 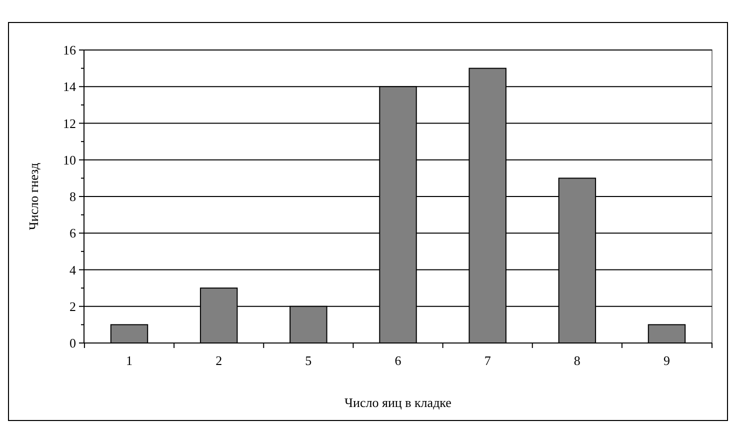 I want to click on x-axis-title: Число яиц в кладке, so click(x=398, y=402).